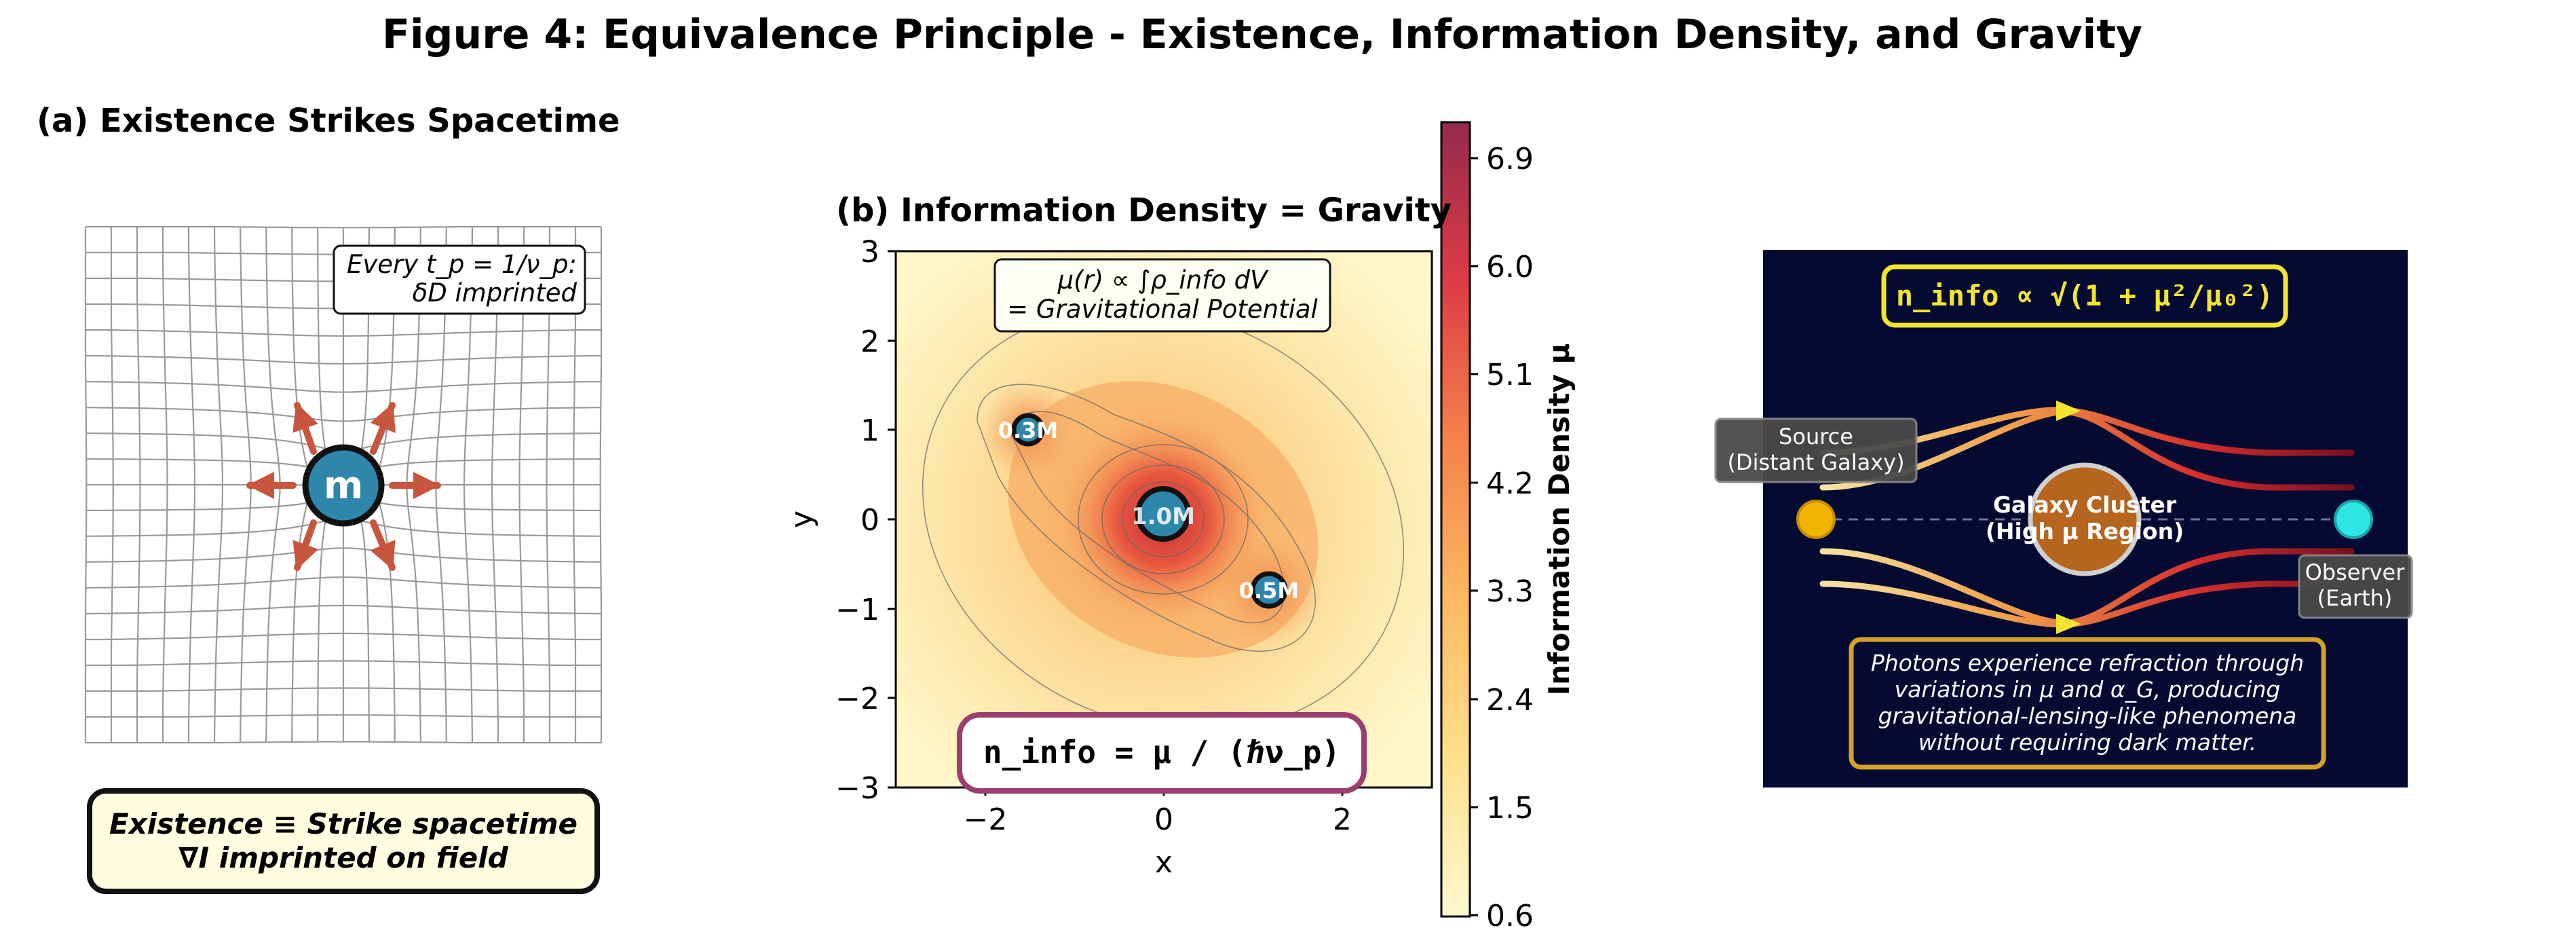 Image resolution: width=2576 pixels, height=945 pixels. Describe the element at coordinates (383, 428) in the screenshot. I see `strike-arrow-upright` at that location.